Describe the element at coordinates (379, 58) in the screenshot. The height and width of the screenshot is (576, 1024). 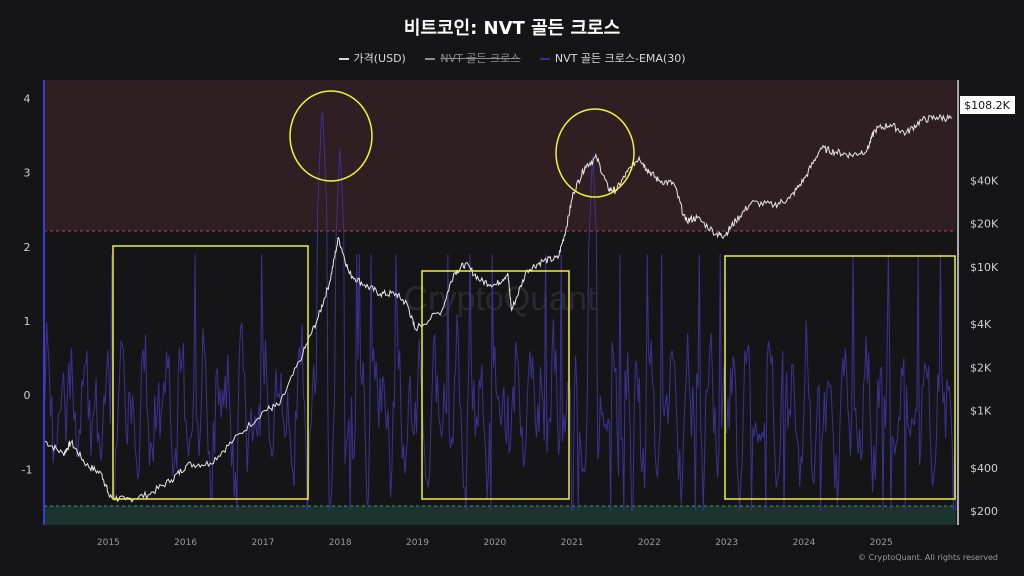
I see `legend-label-price: 가격(USD)` at that location.